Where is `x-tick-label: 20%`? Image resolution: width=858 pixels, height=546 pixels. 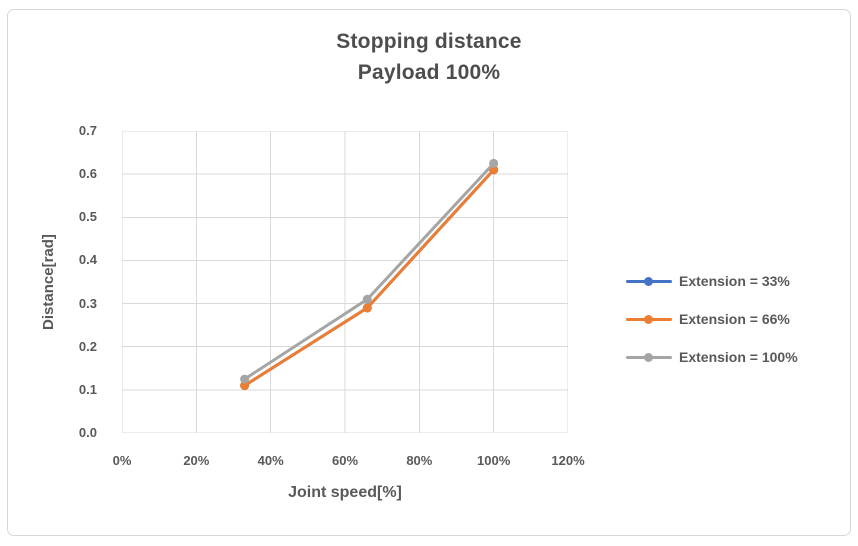
x-tick-label: 20% is located at coordinates (196, 460).